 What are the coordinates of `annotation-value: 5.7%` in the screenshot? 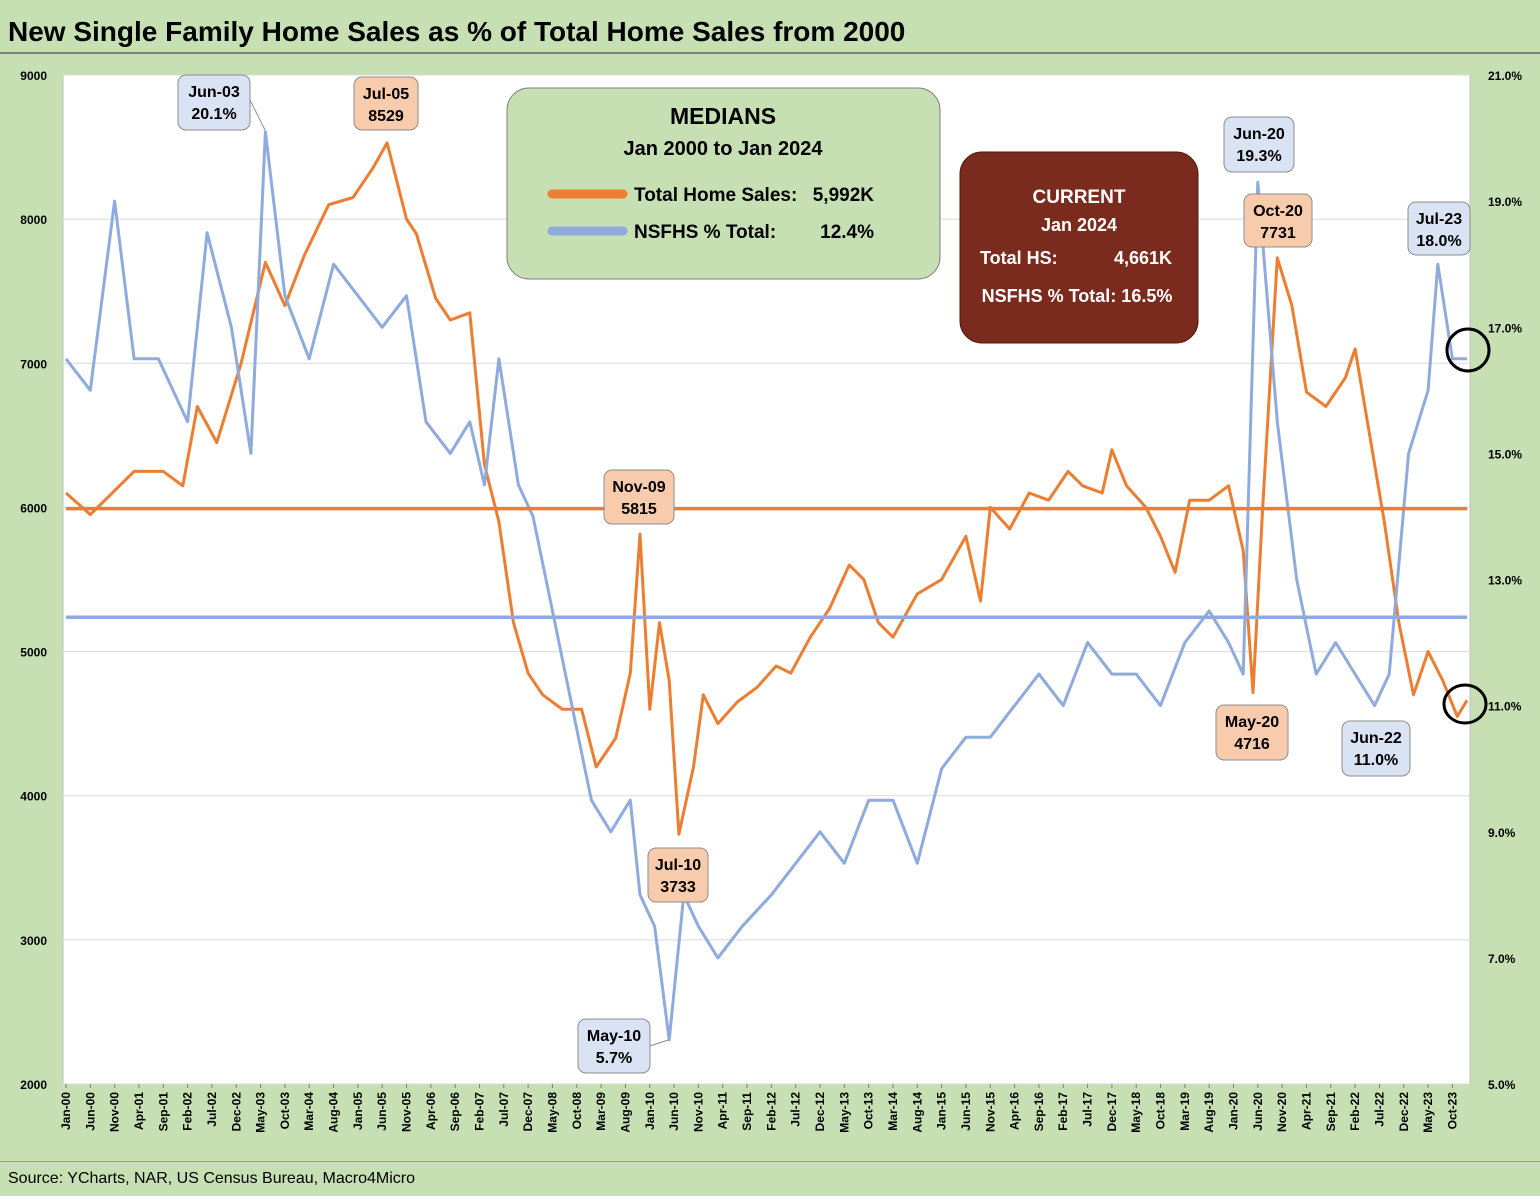 It's located at (614, 1058).